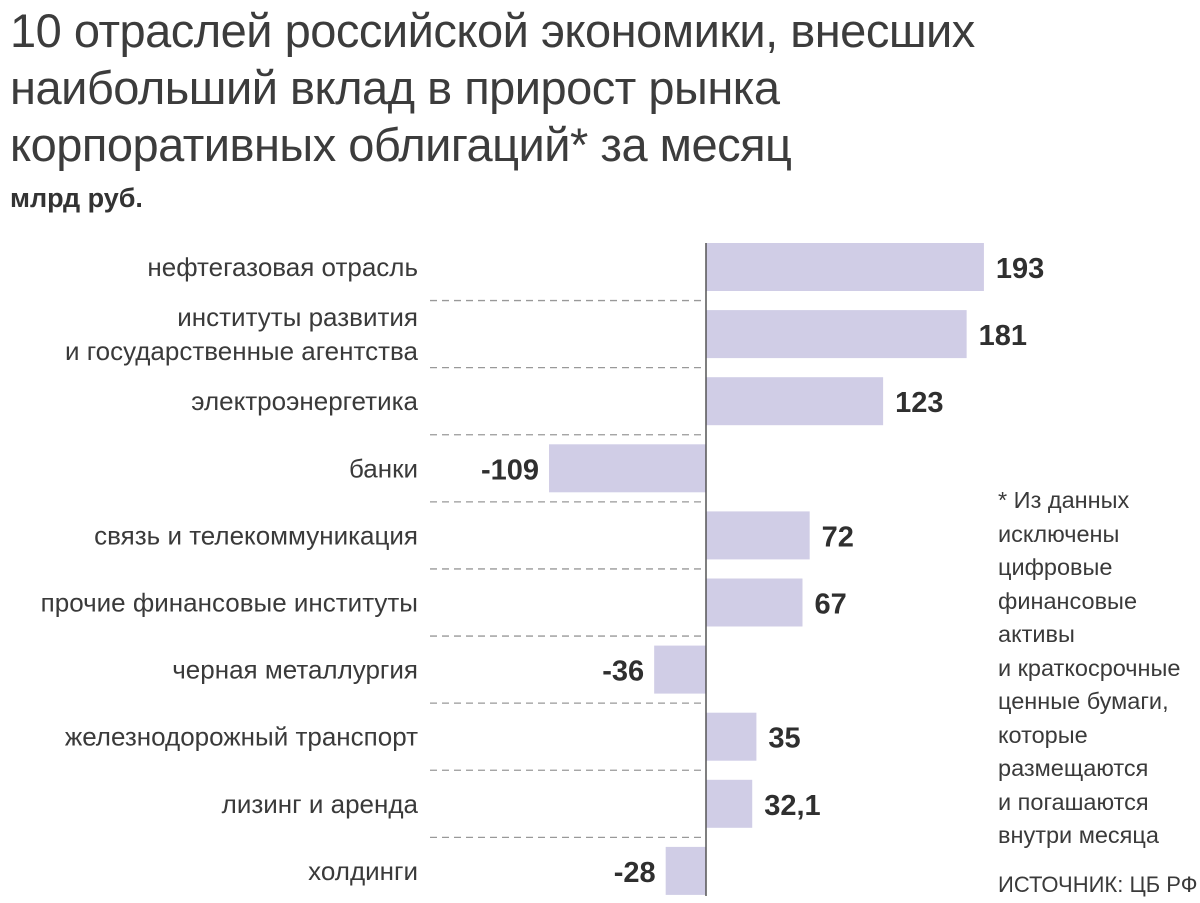 This screenshot has width=1200, height=903. What do you see at coordinates (304, 401) in the screenshot?
I see `category-label-3: электроэнергетика` at bounding box center [304, 401].